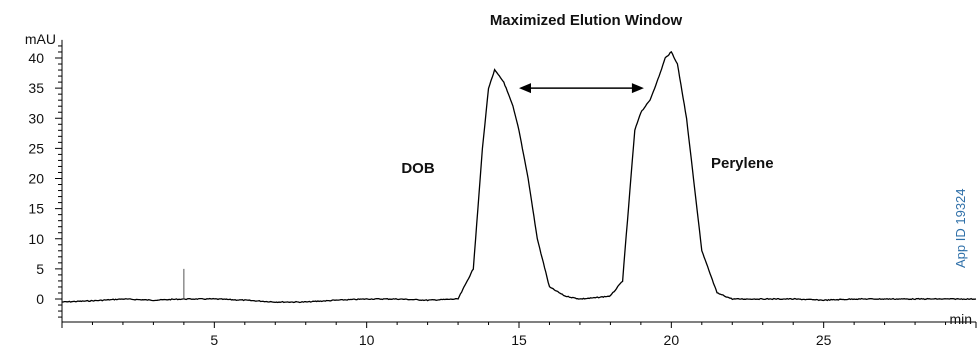 Image resolution: width=978 pixels, height=356 pixels. I want to click on y-axis-unit-label: mAU, so click(40, 39).